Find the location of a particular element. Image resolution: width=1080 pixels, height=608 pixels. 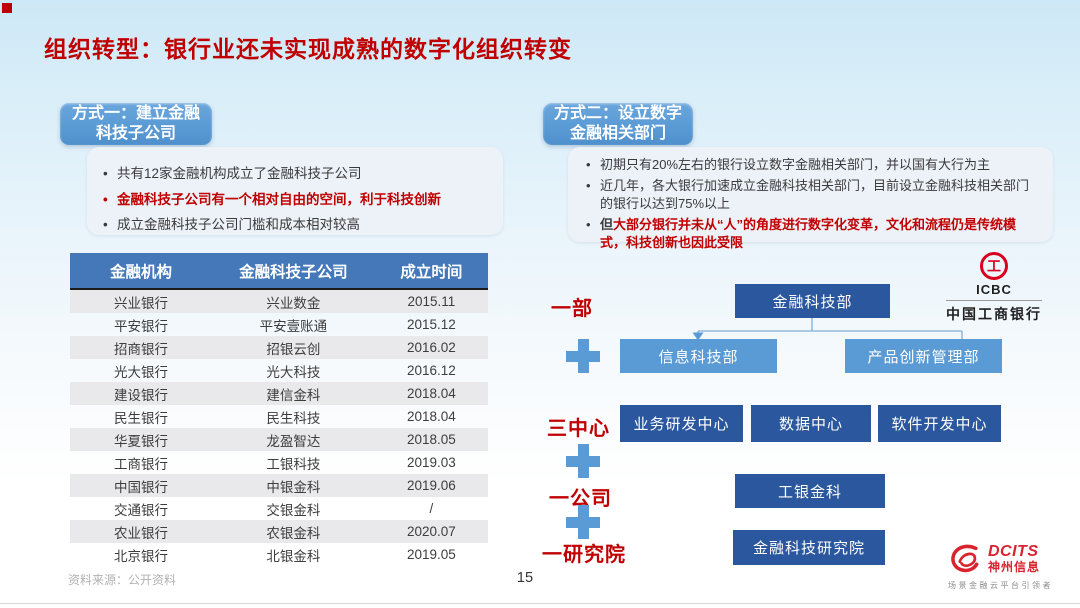

cell-date: 2016.02 is located at coordinates (431, 347).